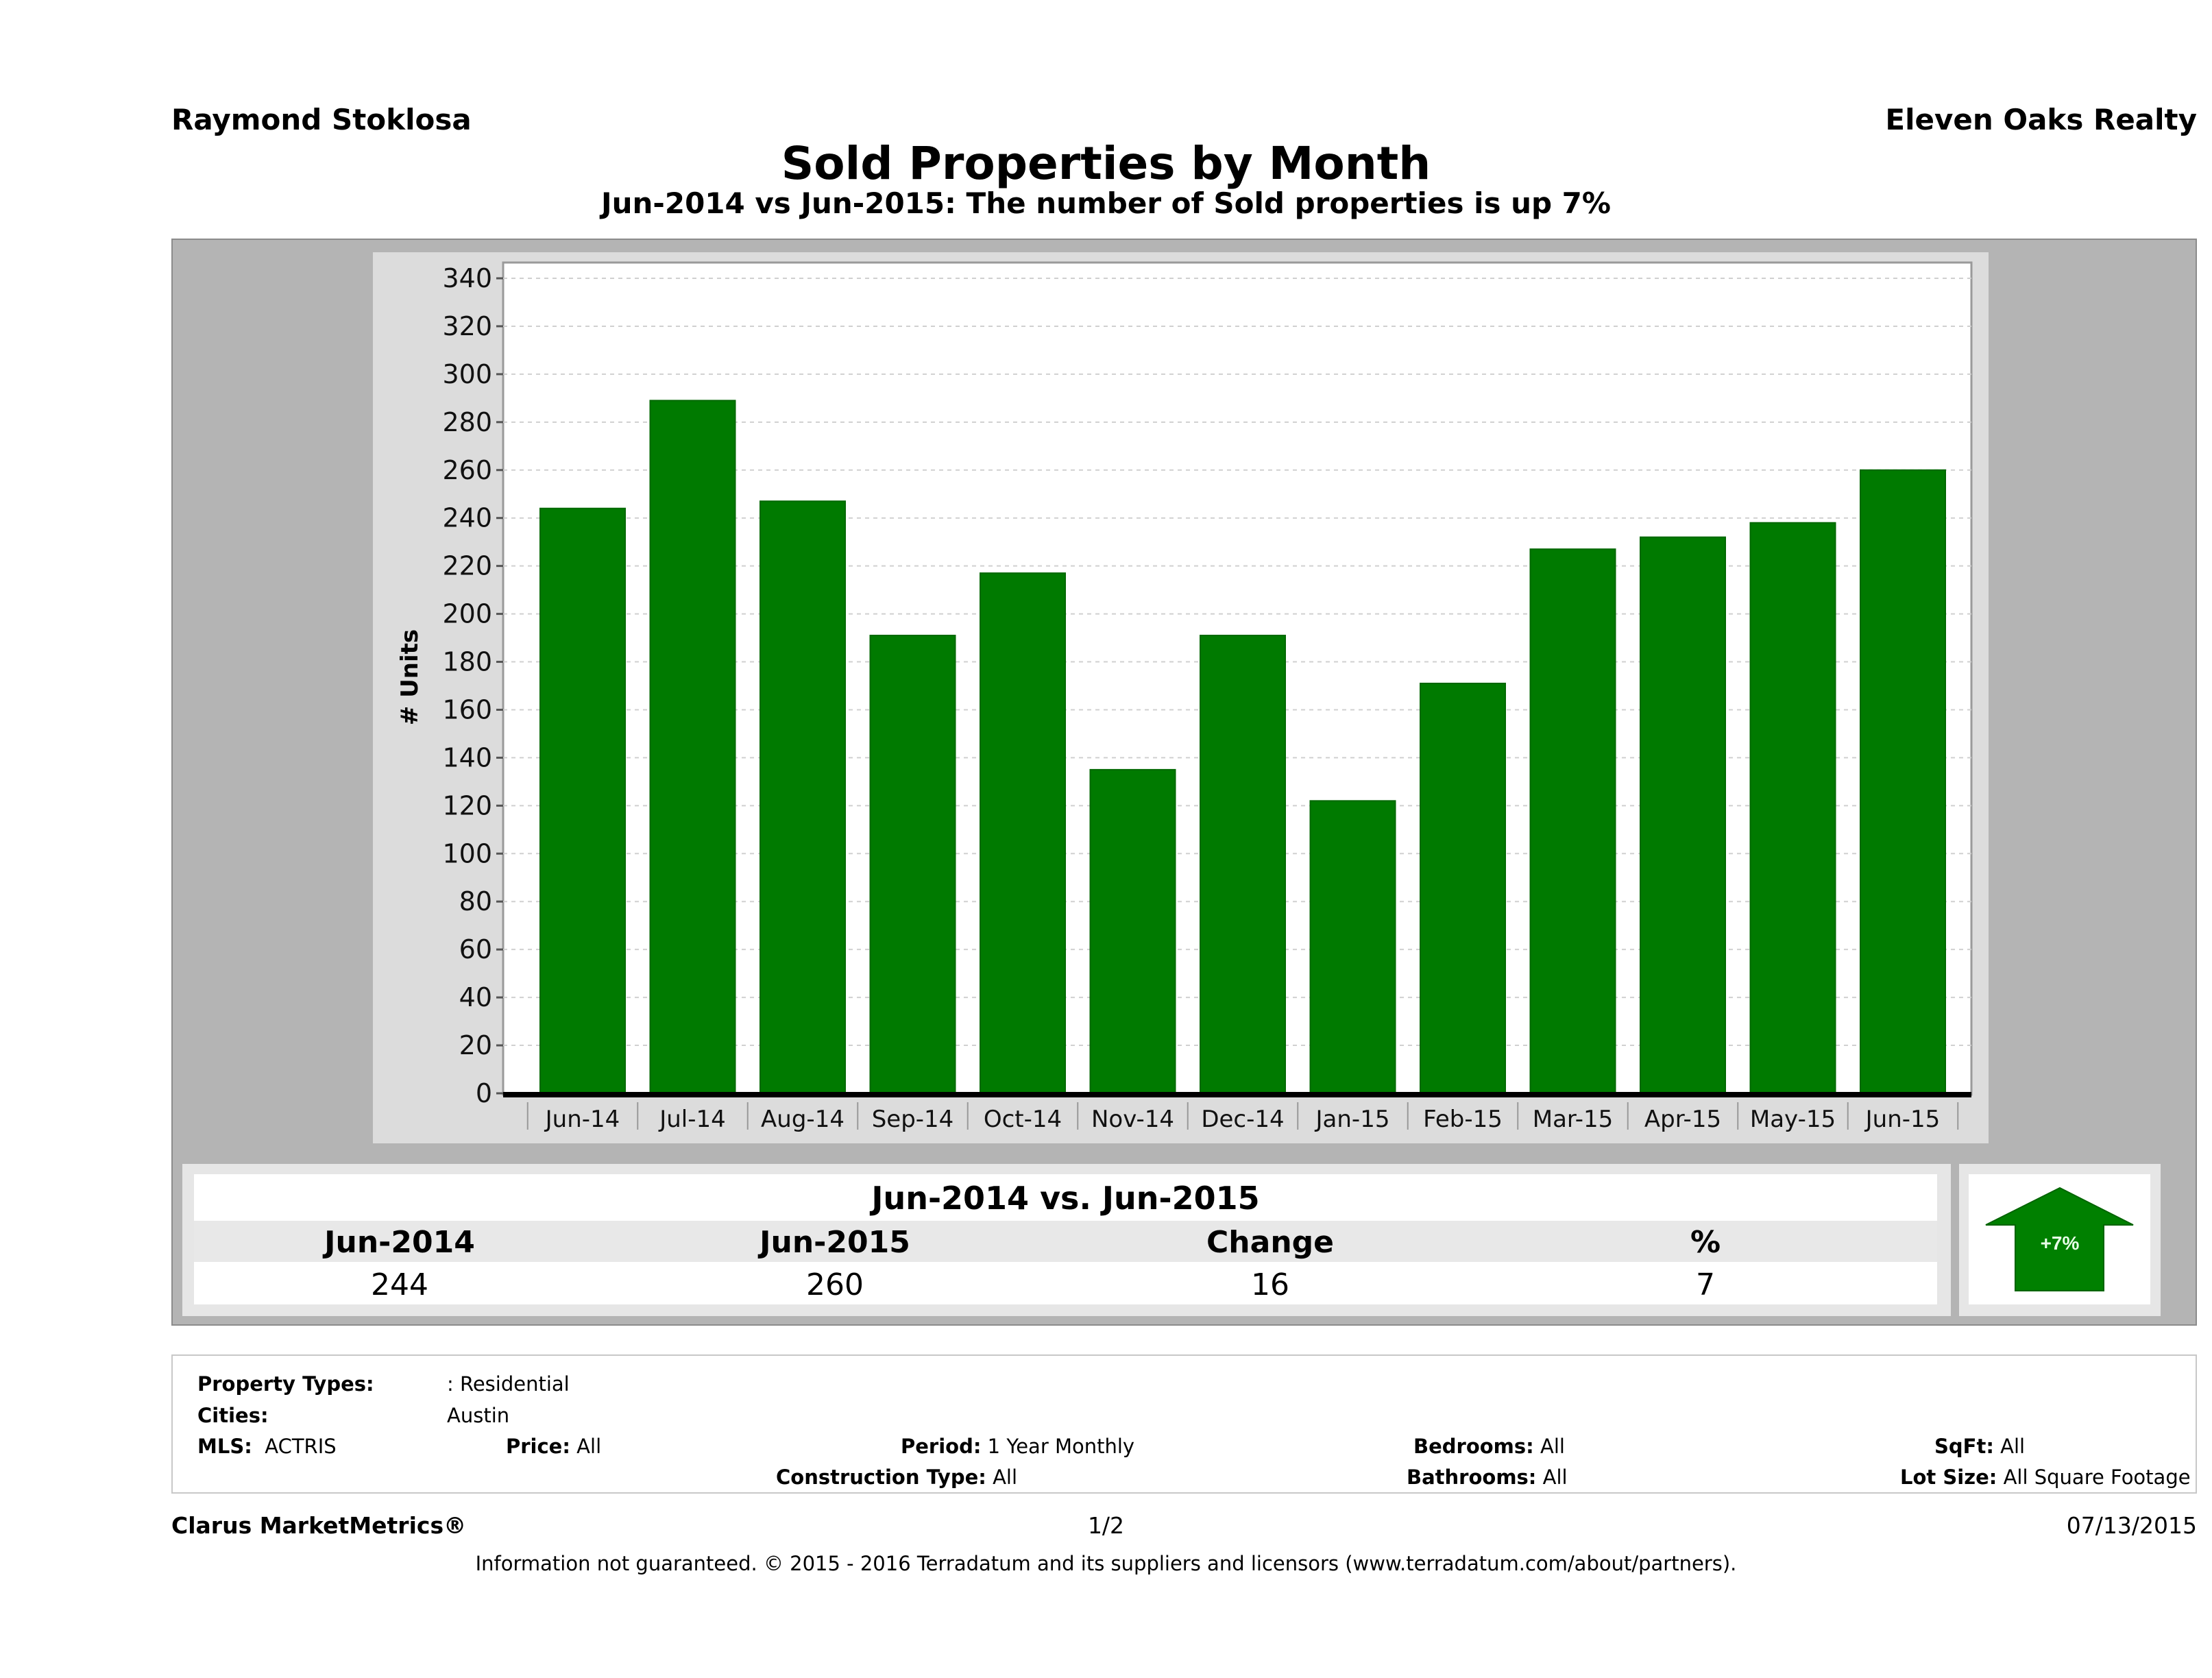  What do you see at coordinates (399, 1242) in the screenshot?
I see `summary-header-jun-2014: Jun-2014` at bounding box center [399, 1242].